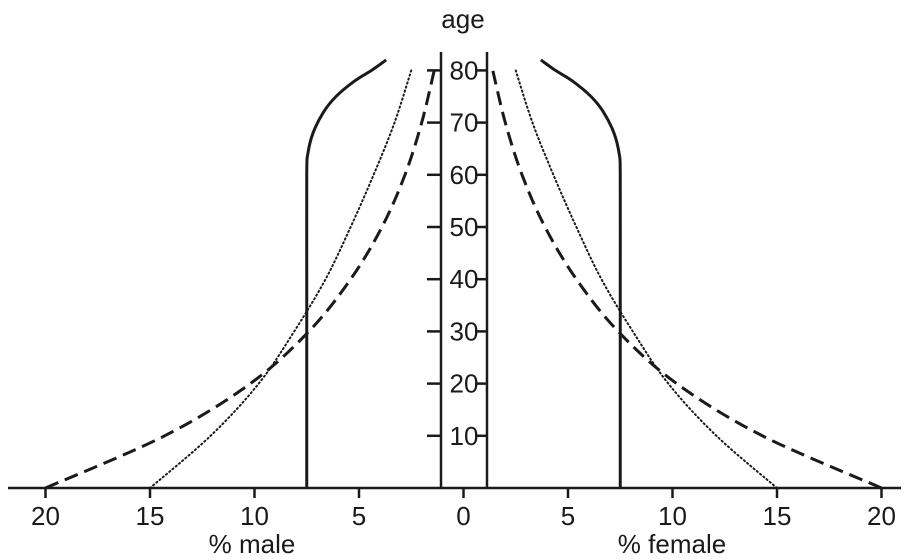 This screenshot has height=559, width=909. What do you see at coordinates (464, 436) in the screenshot?
I see `age-tick-label: 10` at bounding box center [464, 436].